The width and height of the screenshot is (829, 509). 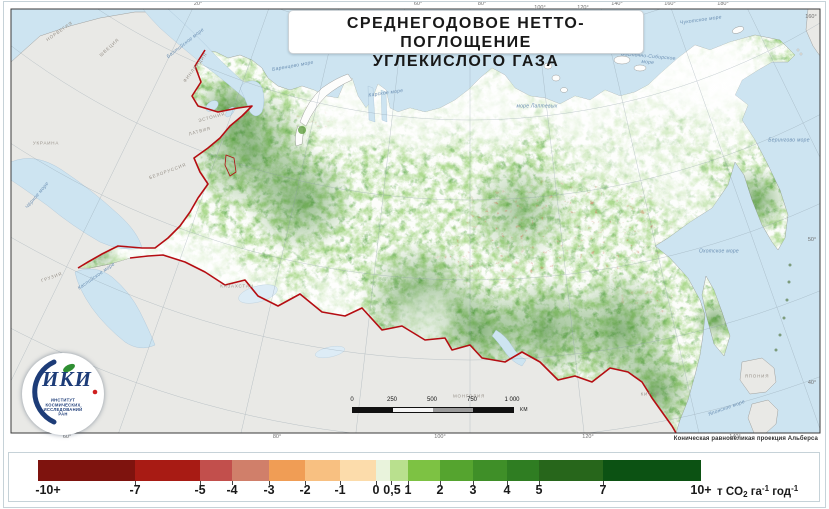 What do you see at coordinates (730, 492) in the screenshot?
I see `legend-unit-part: т CO` at bounding box center [730, 492].